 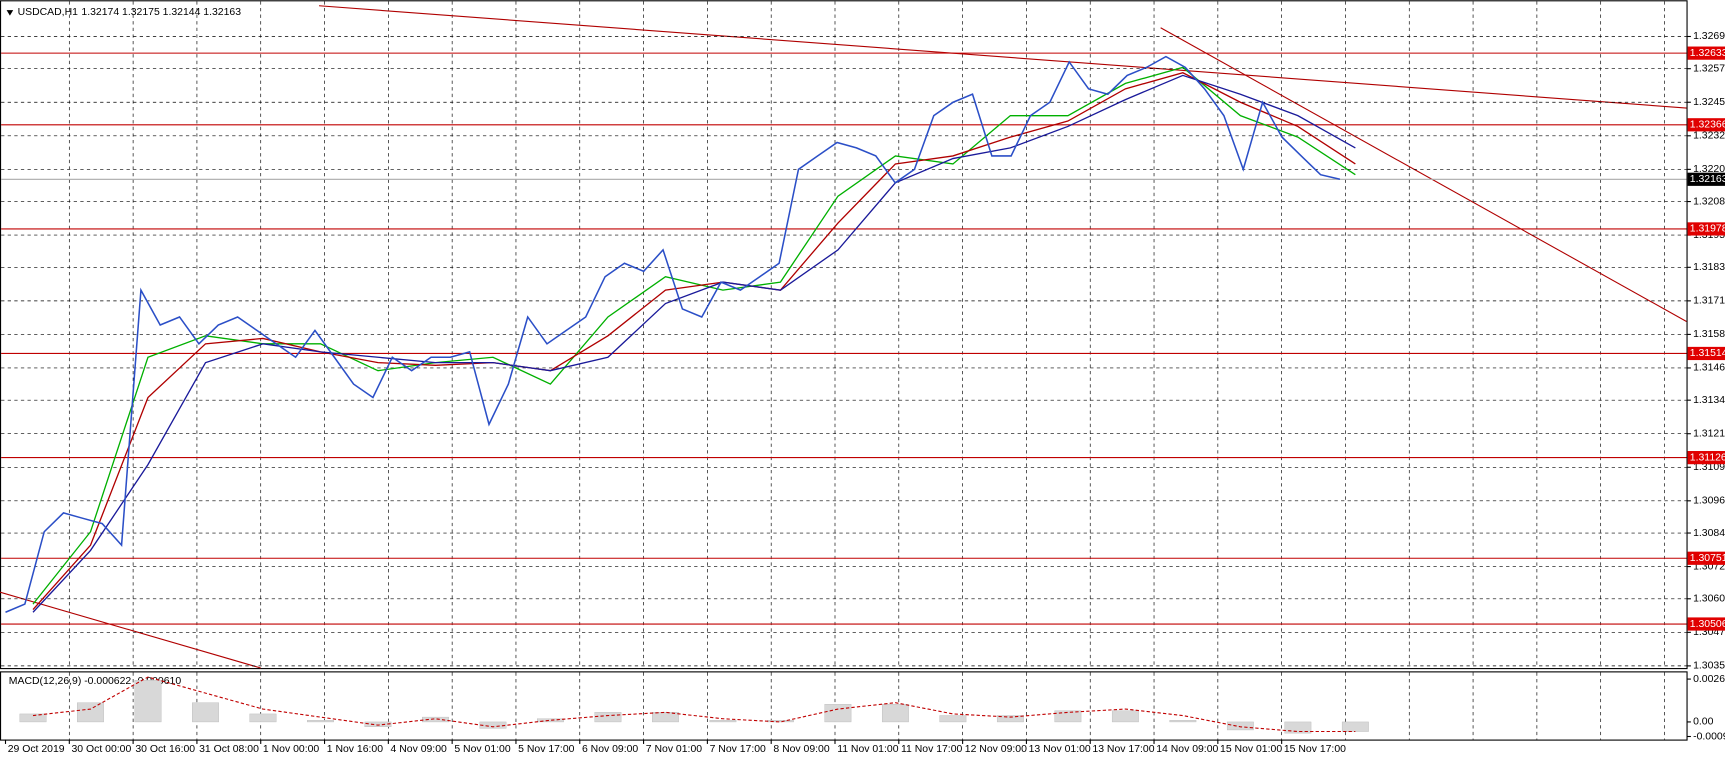 I want to click on y-tick-label: 1.32695, so click(x=1709, y=36).